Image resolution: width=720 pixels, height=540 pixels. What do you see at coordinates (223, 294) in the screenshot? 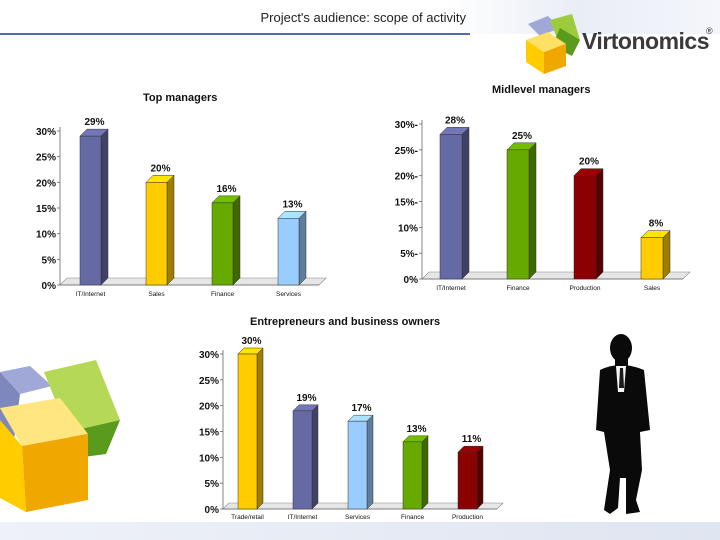
I see `chart-1-x-tick: Finance` at bounding box center [223, 294].